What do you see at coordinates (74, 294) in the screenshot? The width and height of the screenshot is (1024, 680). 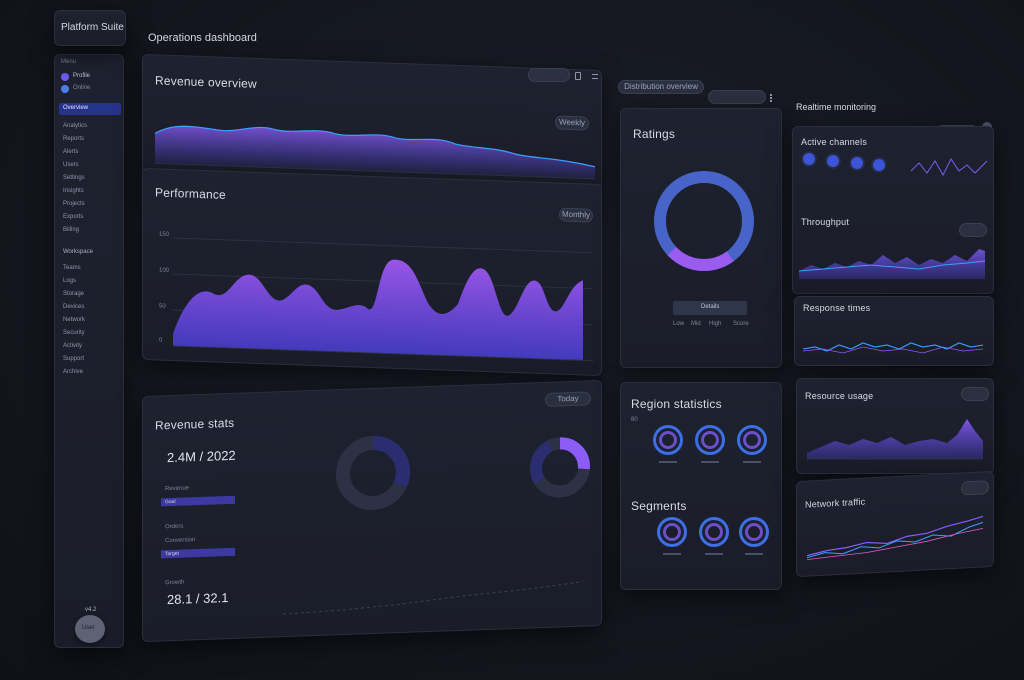 I see `sidebar-group-item: Storage` at bounding box center [74, 294].